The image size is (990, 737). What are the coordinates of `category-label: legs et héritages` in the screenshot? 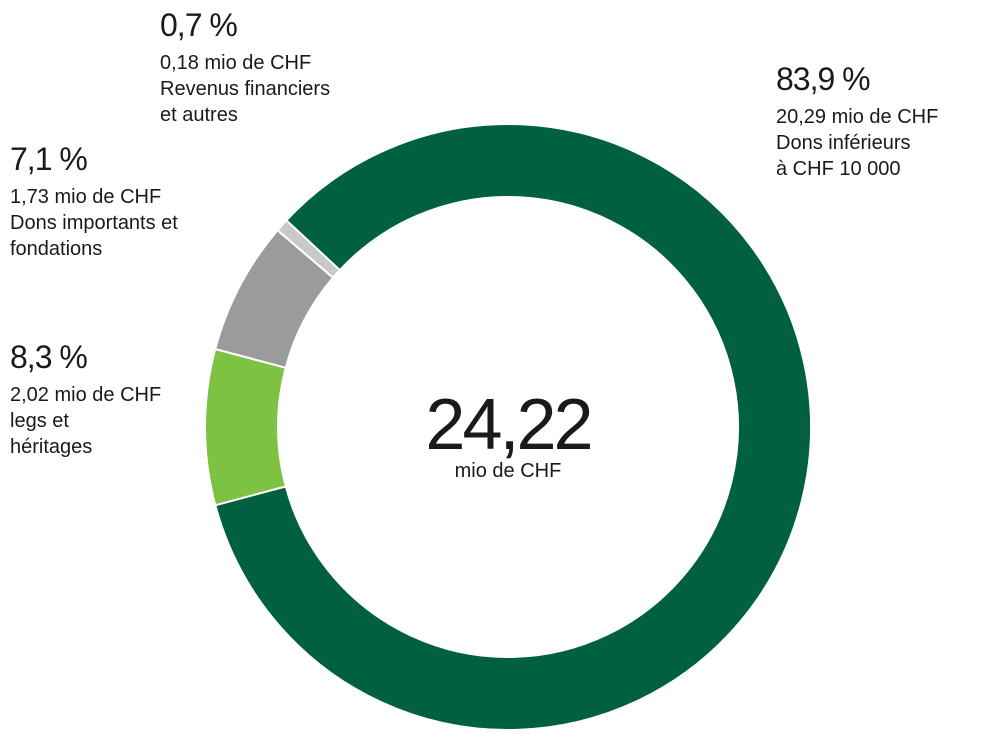 It's located at (51, 434).